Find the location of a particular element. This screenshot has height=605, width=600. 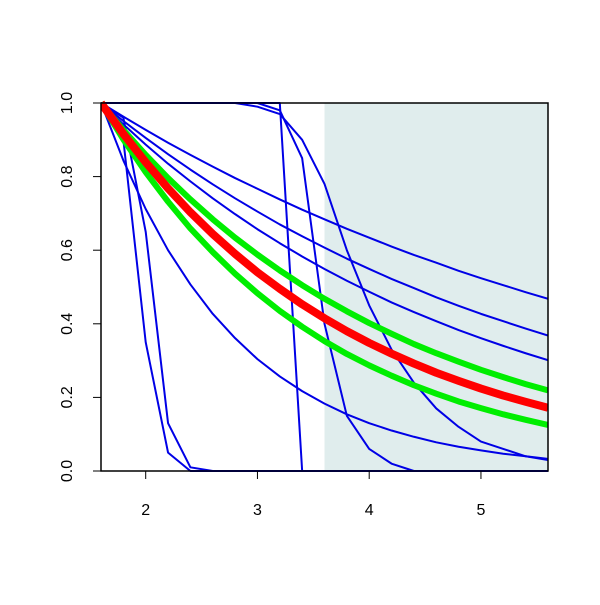

y-tick-label: 0.4 is located at coordinates (67, 324).